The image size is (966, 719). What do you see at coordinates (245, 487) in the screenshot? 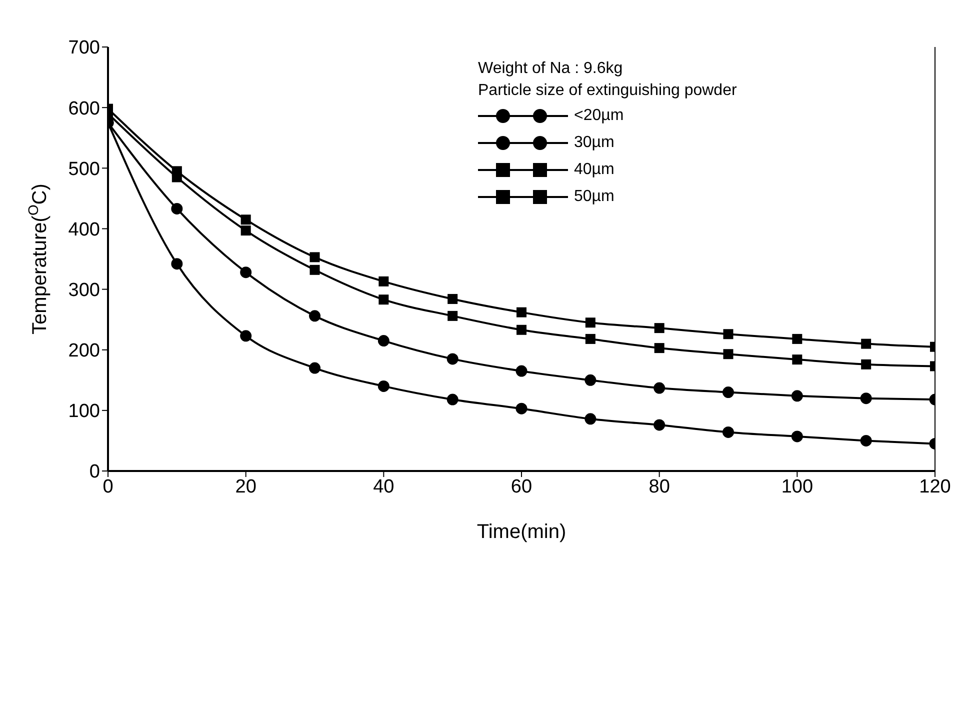
I see `x-tick-label: 20` at bounding box center [245, 487].